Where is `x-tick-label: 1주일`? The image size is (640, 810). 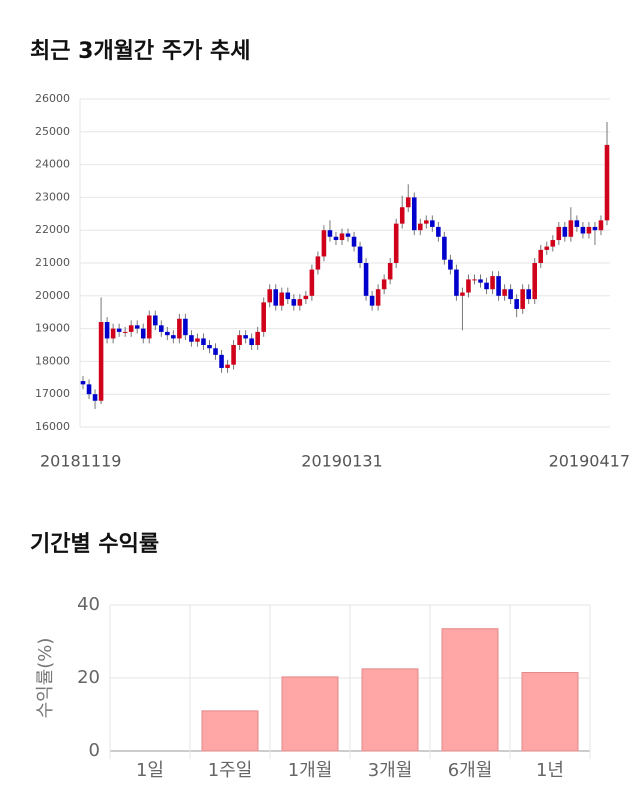 x-tick-label: 1주일 is located at coordinates (230, 770).